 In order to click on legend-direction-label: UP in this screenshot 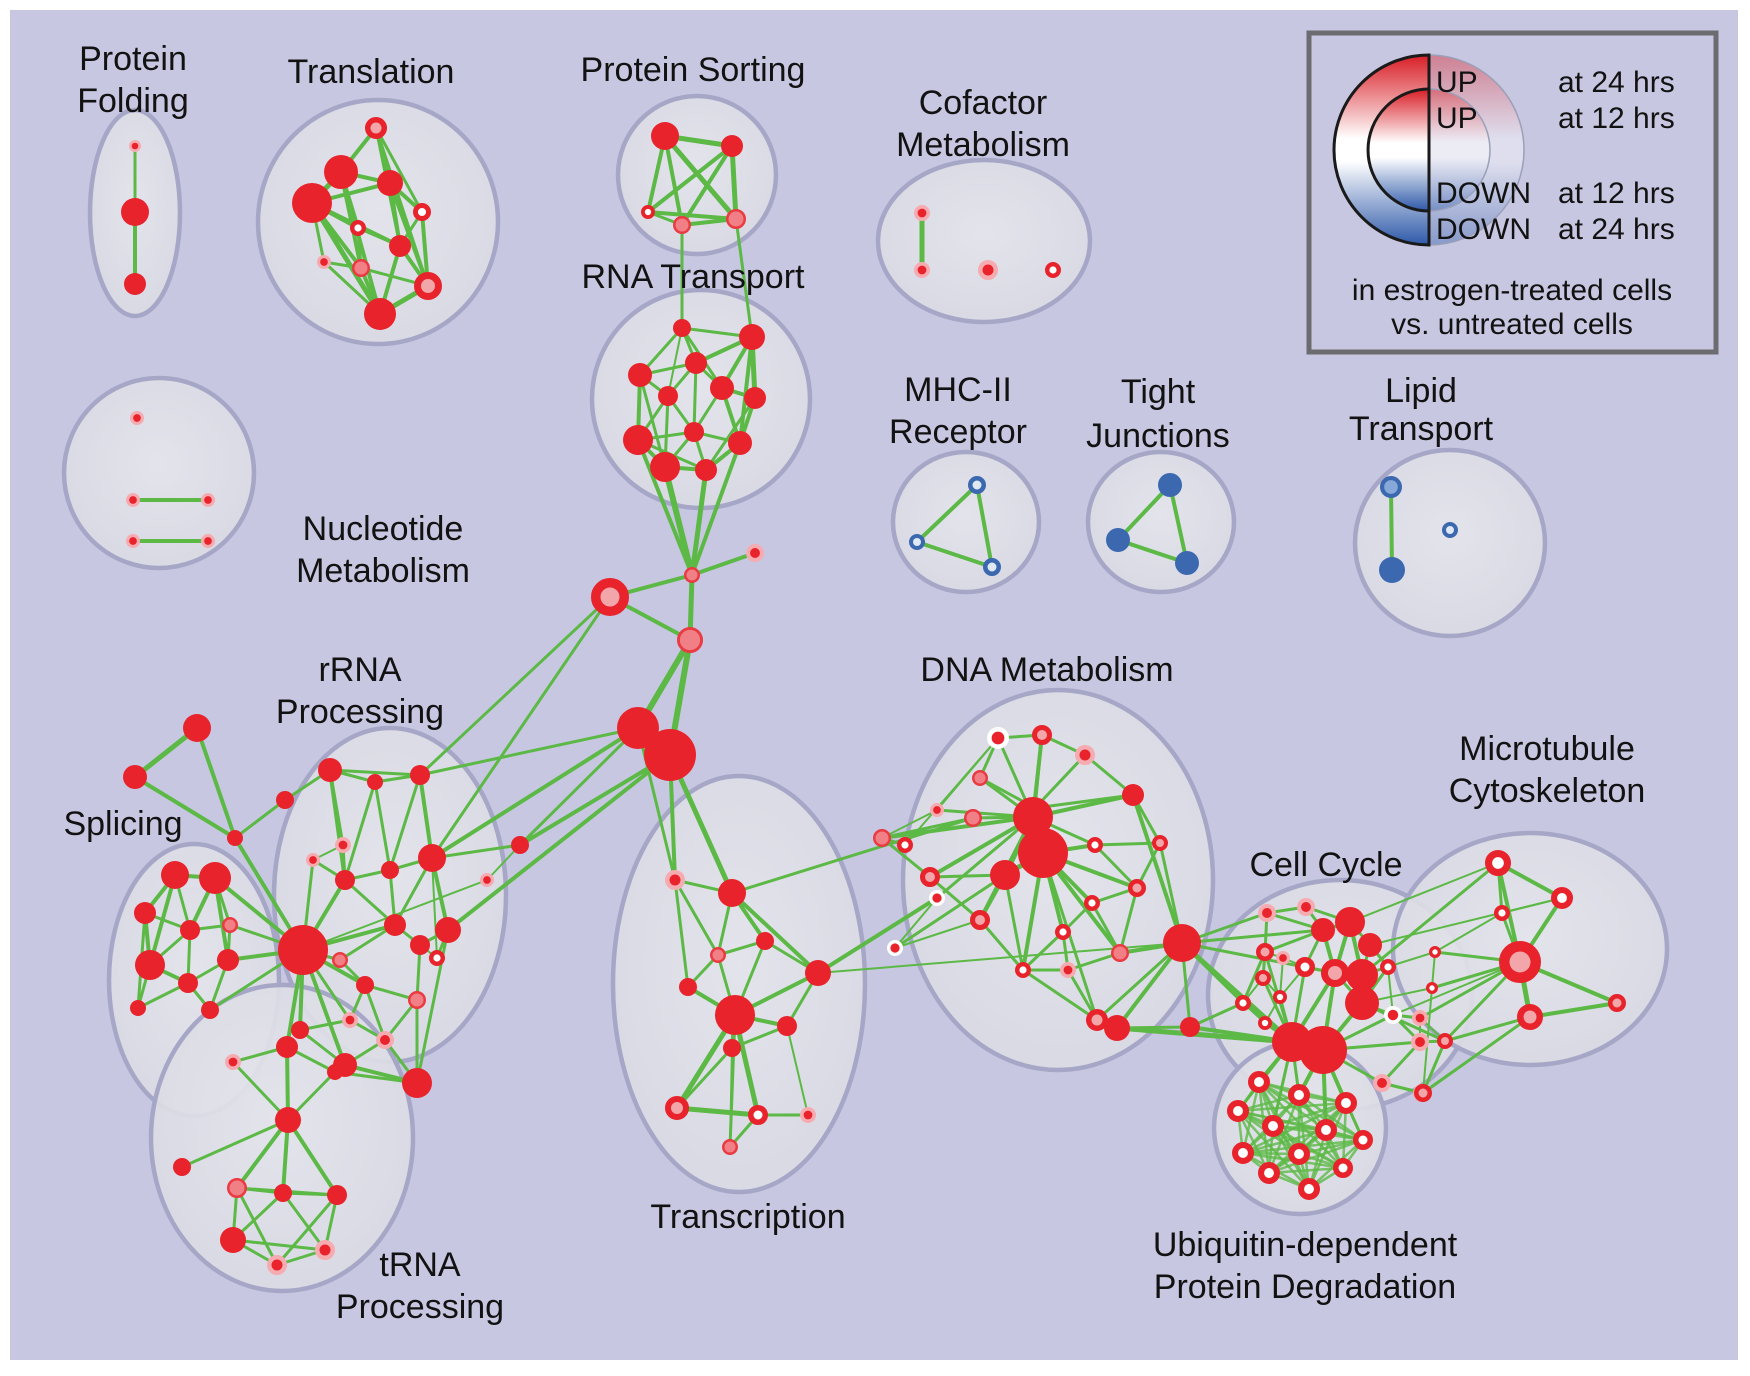, I will do `click(1457, 118)`.